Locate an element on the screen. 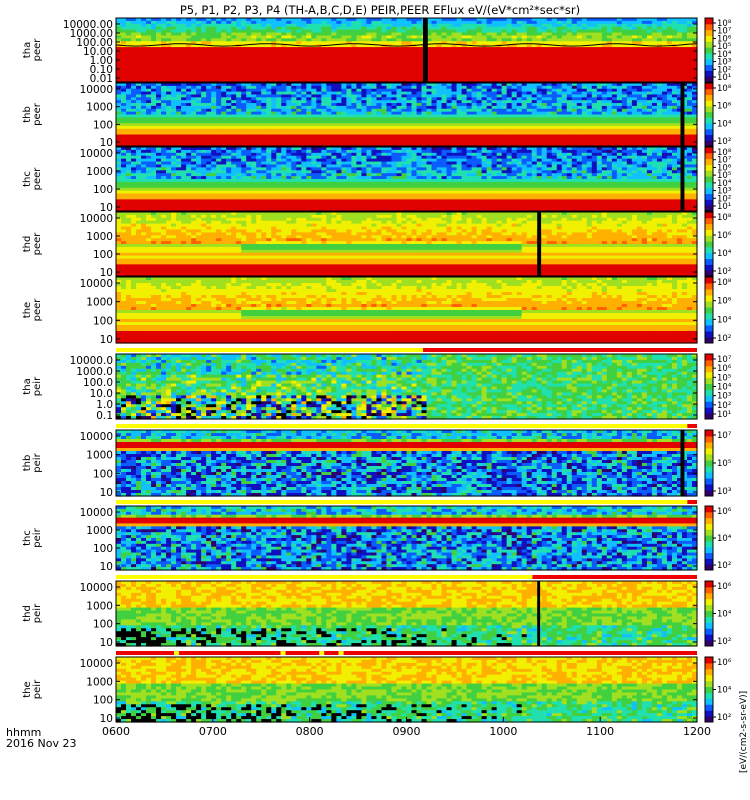  date-label: 2016 Nov 23 is located at coordinates (41, 743).